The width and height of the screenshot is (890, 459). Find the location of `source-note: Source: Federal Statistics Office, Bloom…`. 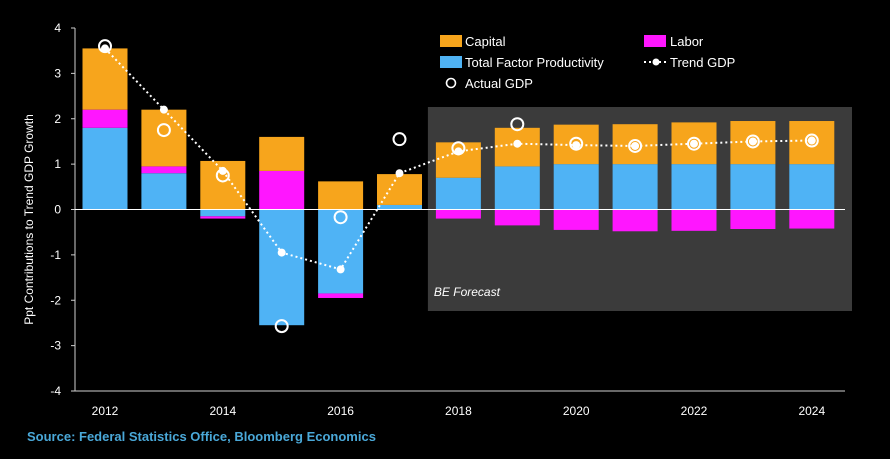

source-note: Source: Federal Statistics Office, Bloom… is located at coordinates (201, 436).